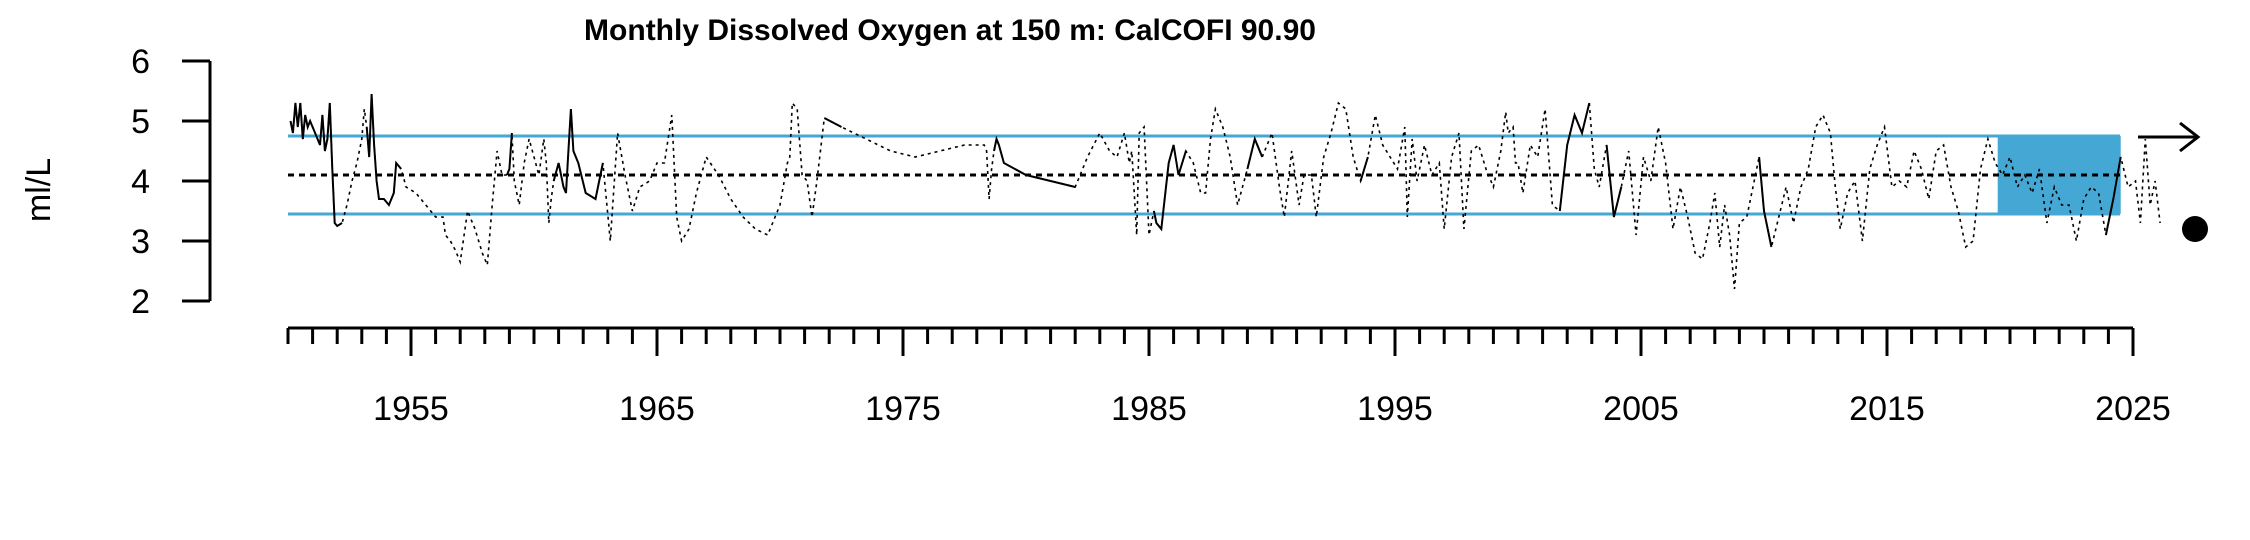 Image resolution: width=2250 pixels, height=540 pixels. I want to click on x-tick-label: 1985, so click(1149, 409).